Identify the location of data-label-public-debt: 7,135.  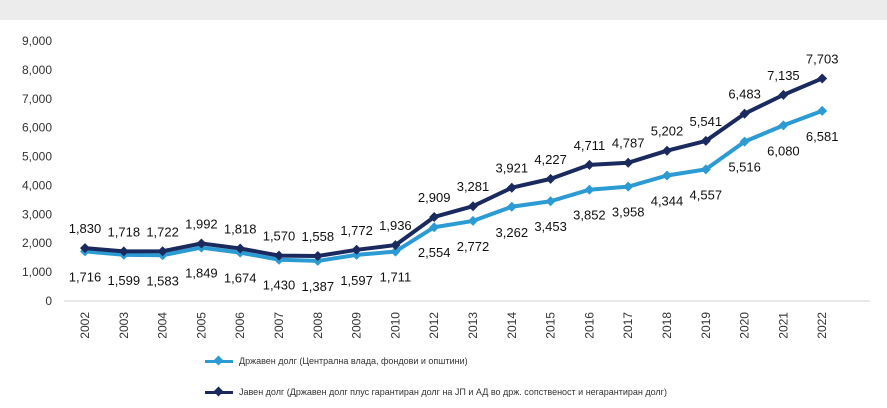
(783, 75).